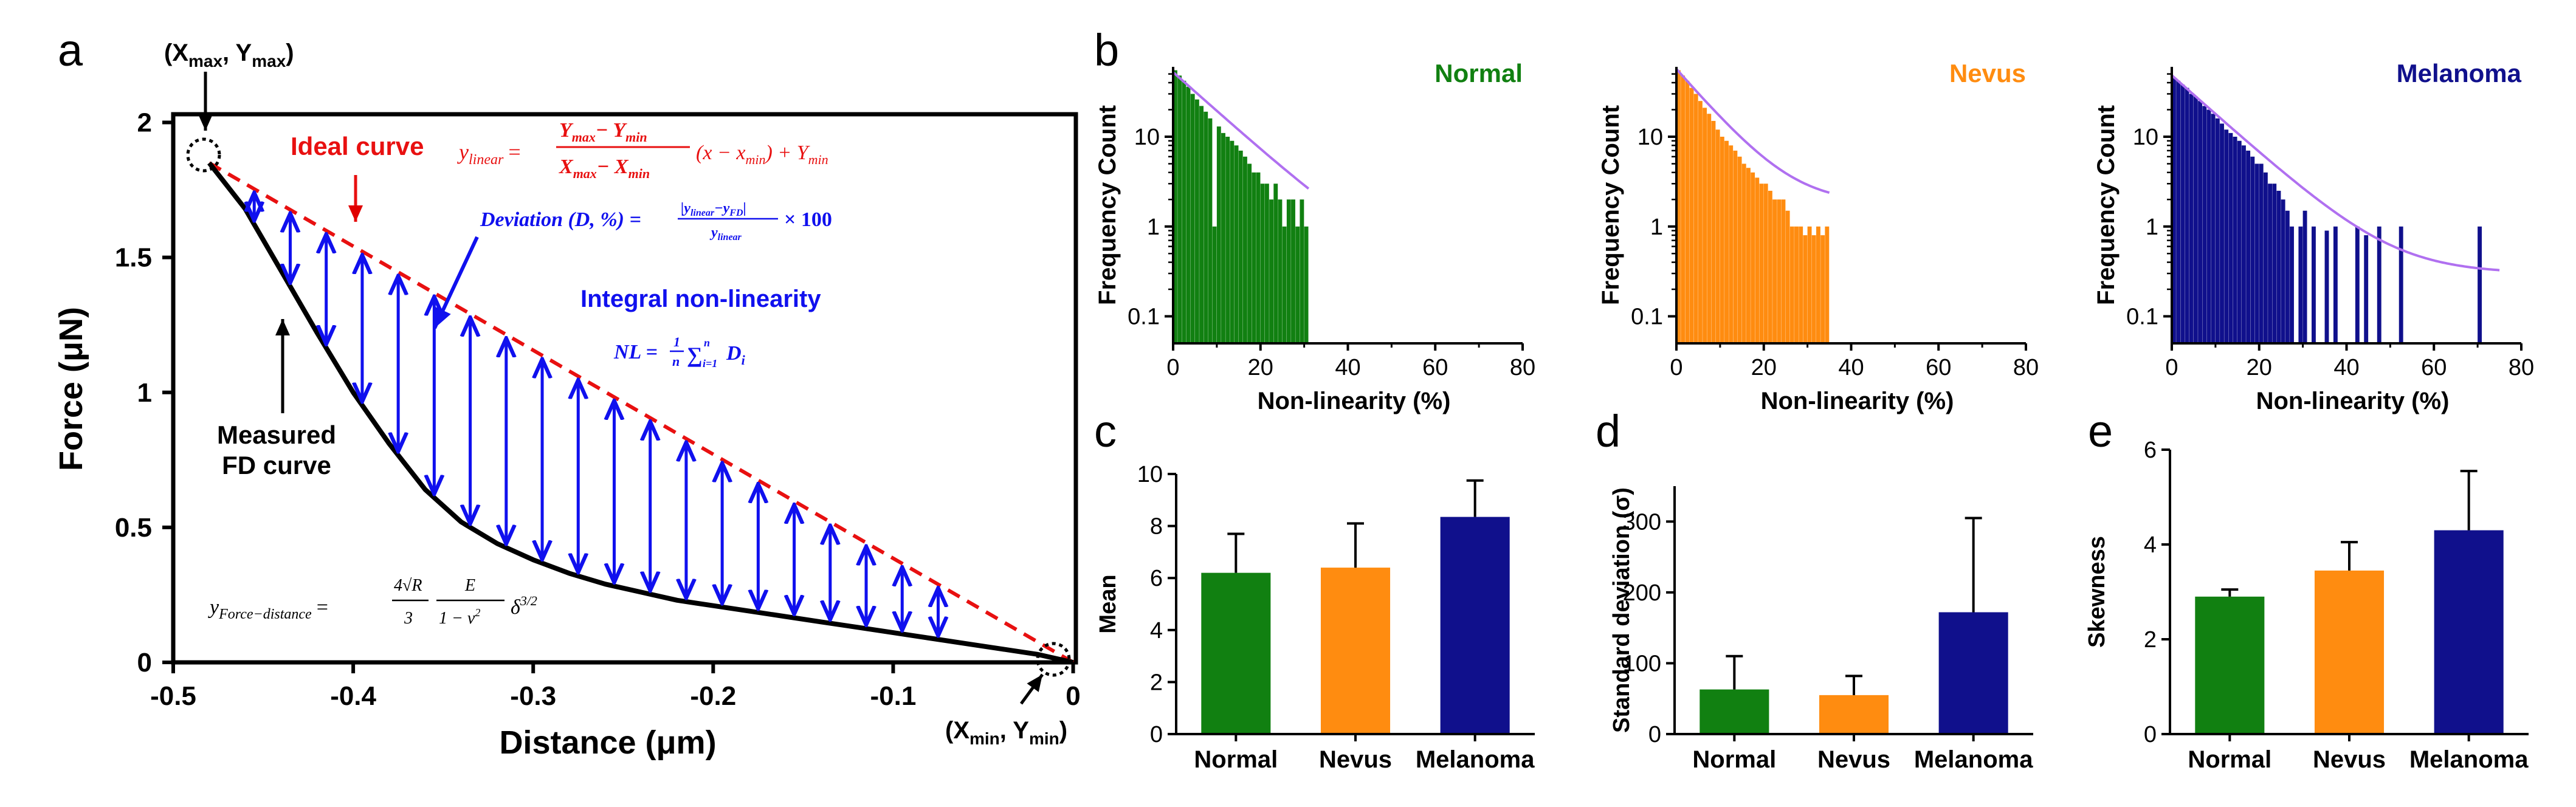  I want to click on svg-text: 1 − ν2, so click(459, 617).